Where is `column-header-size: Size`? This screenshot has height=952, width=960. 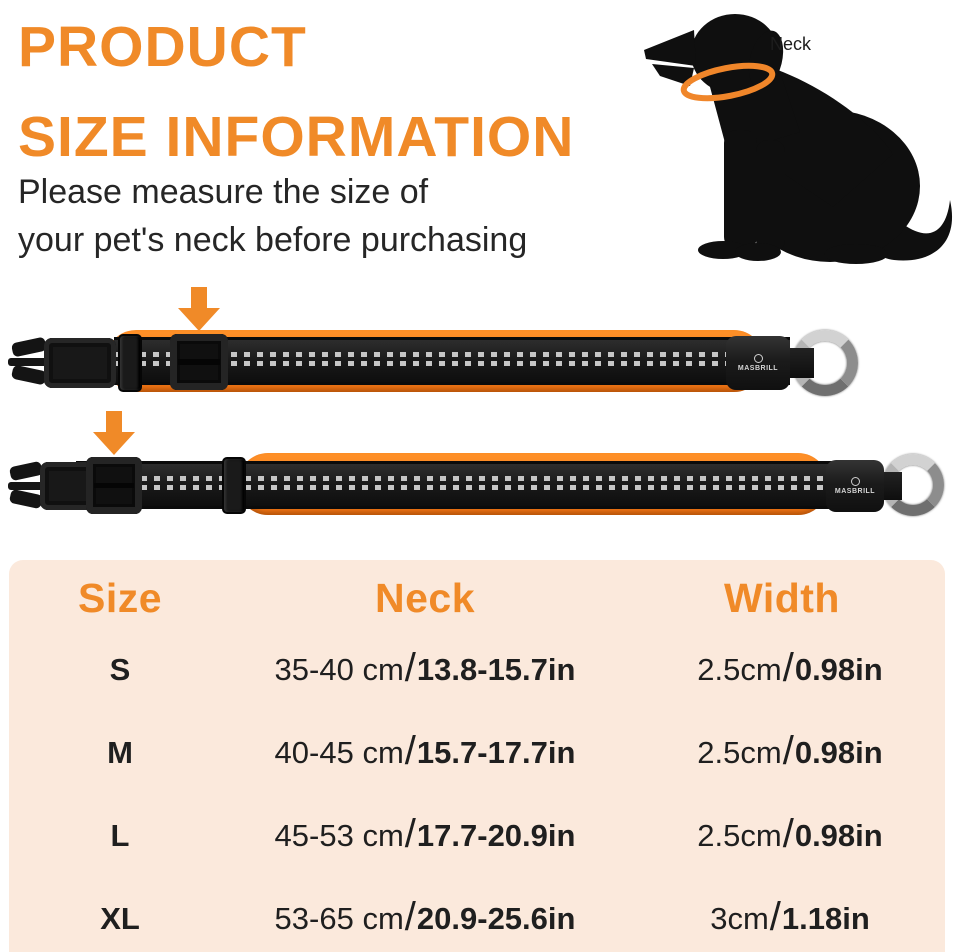 column-header-size: Size is located at coordinates (120, 597).